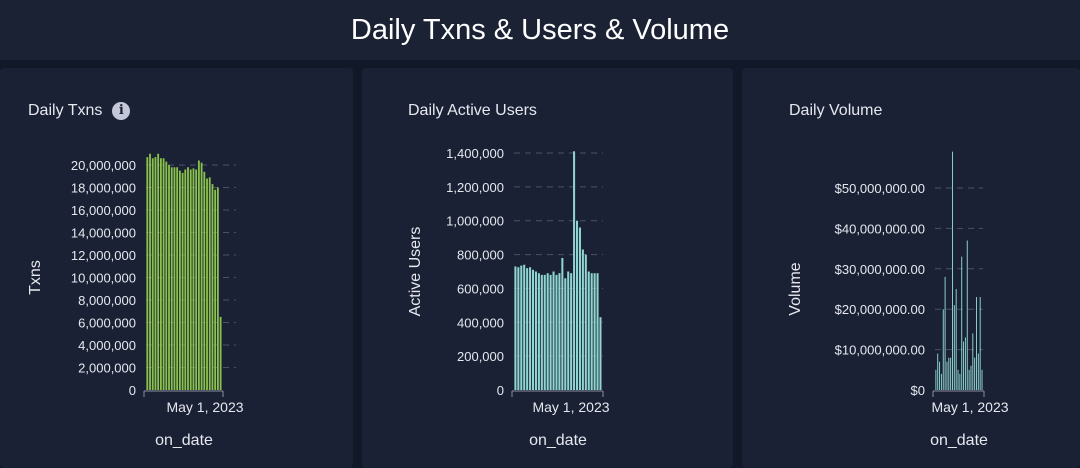  I want to click on y-tick-label: 1,400,000, so click(475, 153).